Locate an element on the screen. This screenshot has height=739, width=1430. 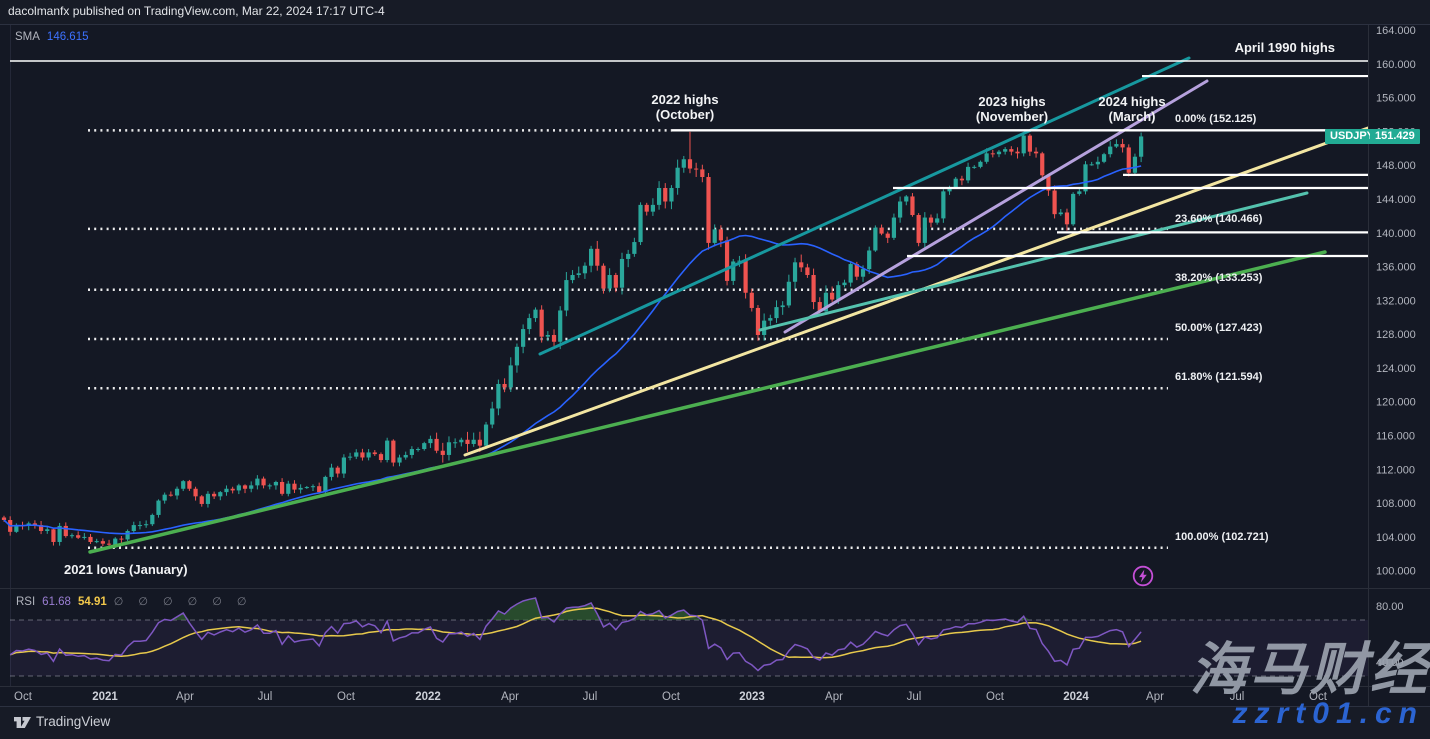
annotation-2022-line1: 2022 highs is located at coordinates (685, 99).